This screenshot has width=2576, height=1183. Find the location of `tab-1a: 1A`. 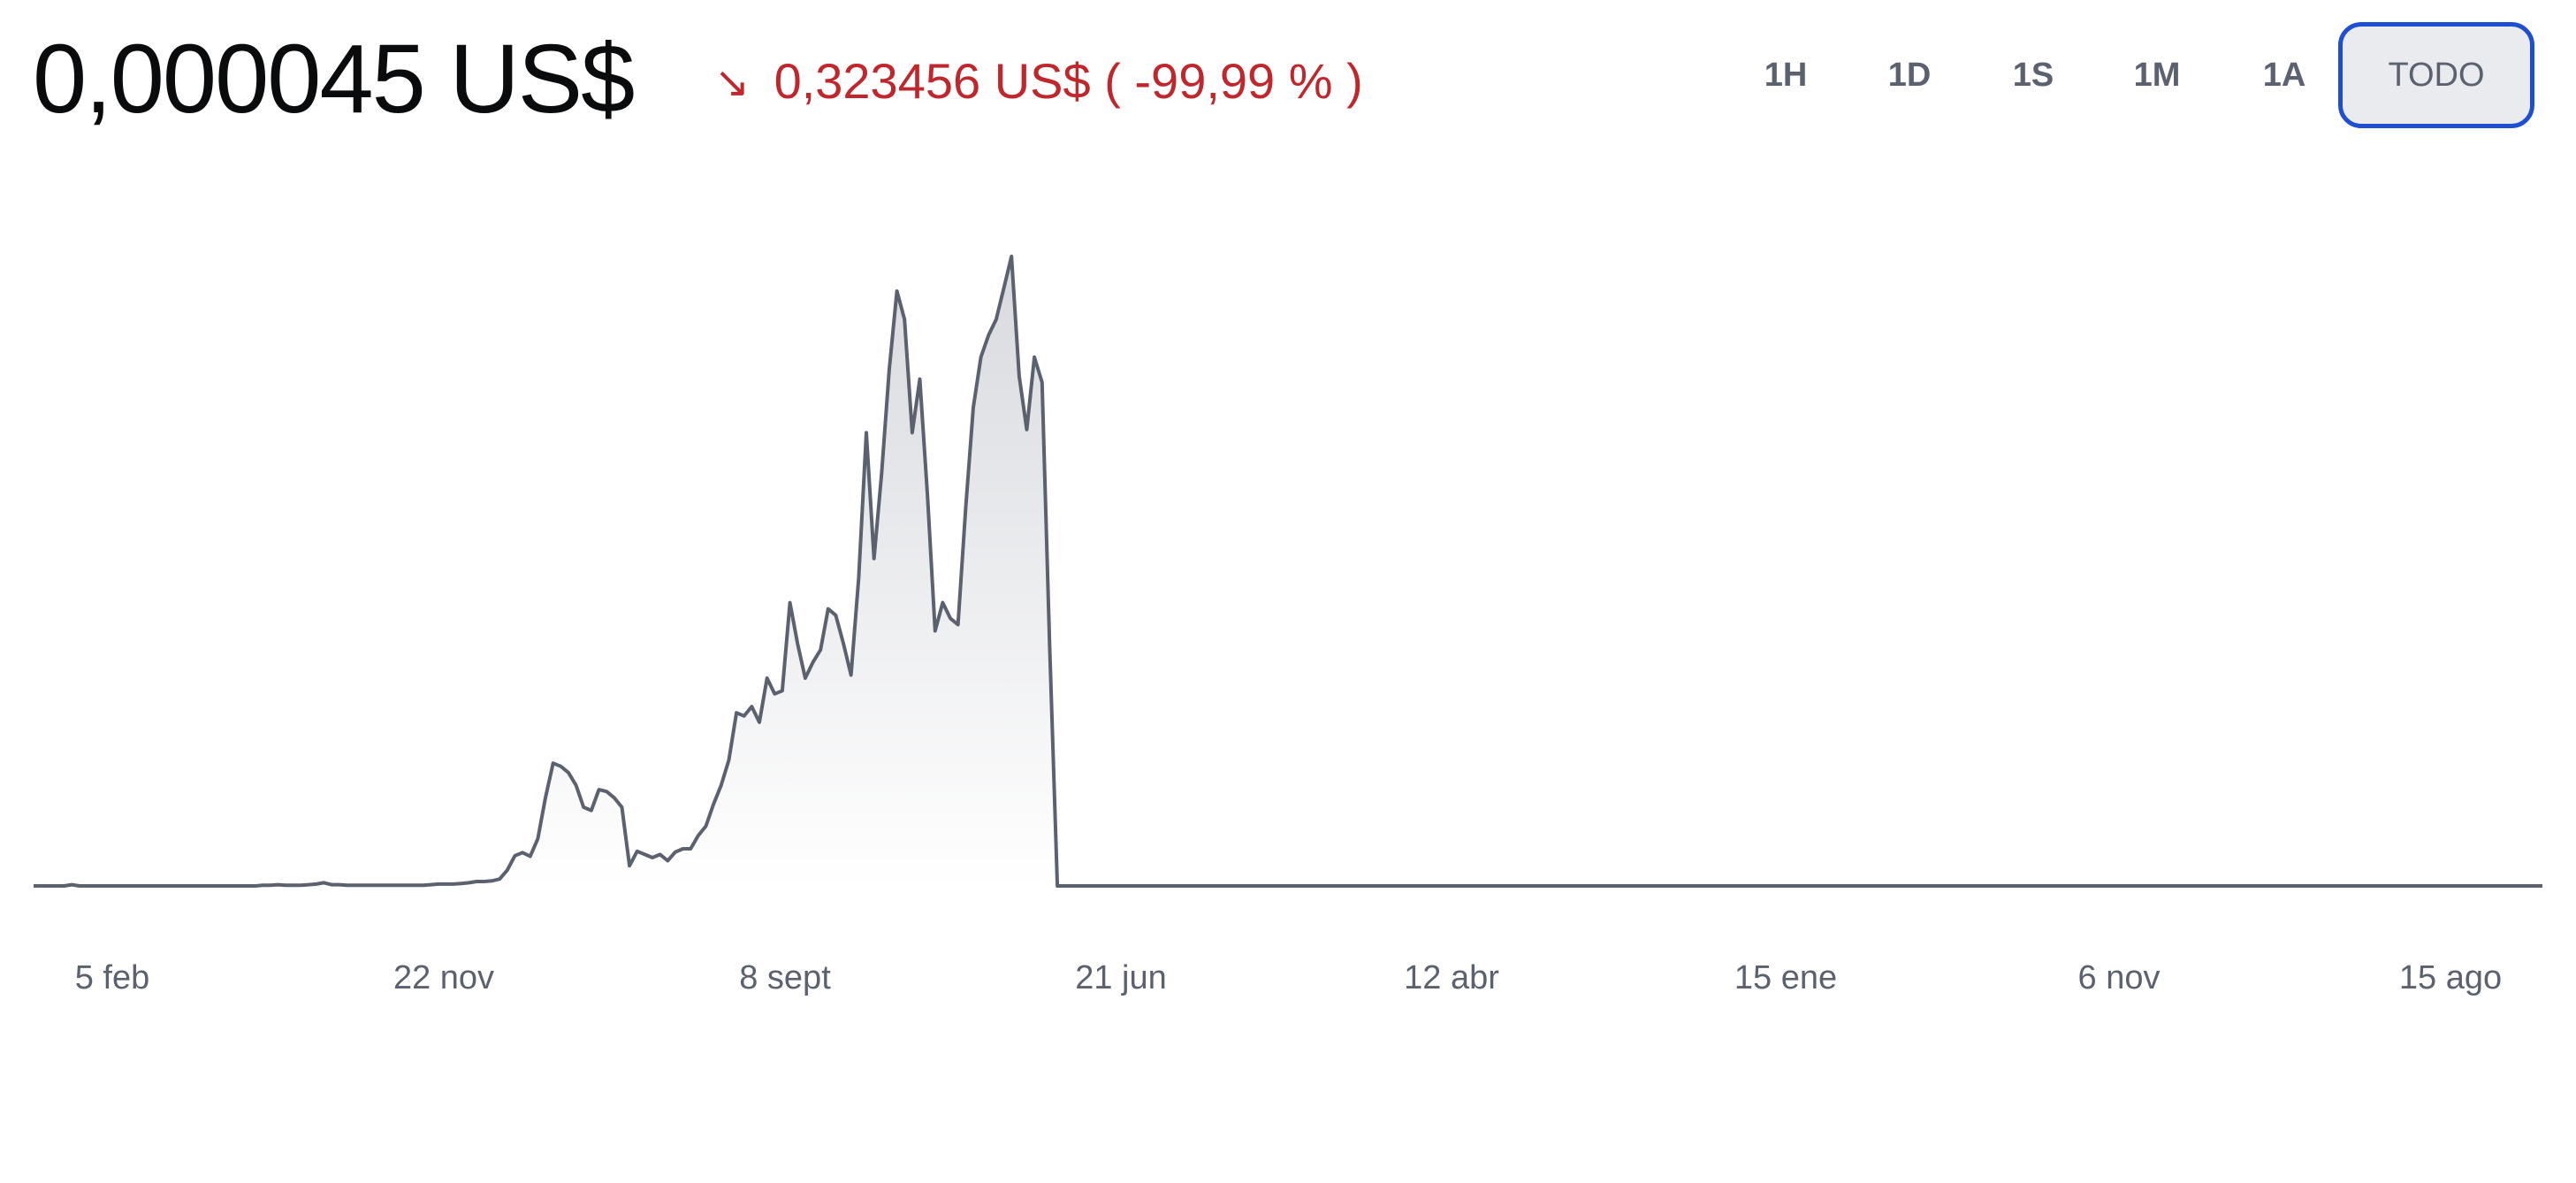

tab-1a: 1A is located at coordinates (2284, 76).